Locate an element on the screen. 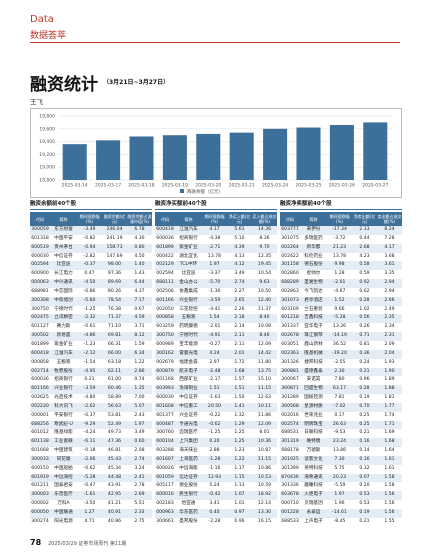  table-cell: -1.25 is located at coordinates (89, 309).